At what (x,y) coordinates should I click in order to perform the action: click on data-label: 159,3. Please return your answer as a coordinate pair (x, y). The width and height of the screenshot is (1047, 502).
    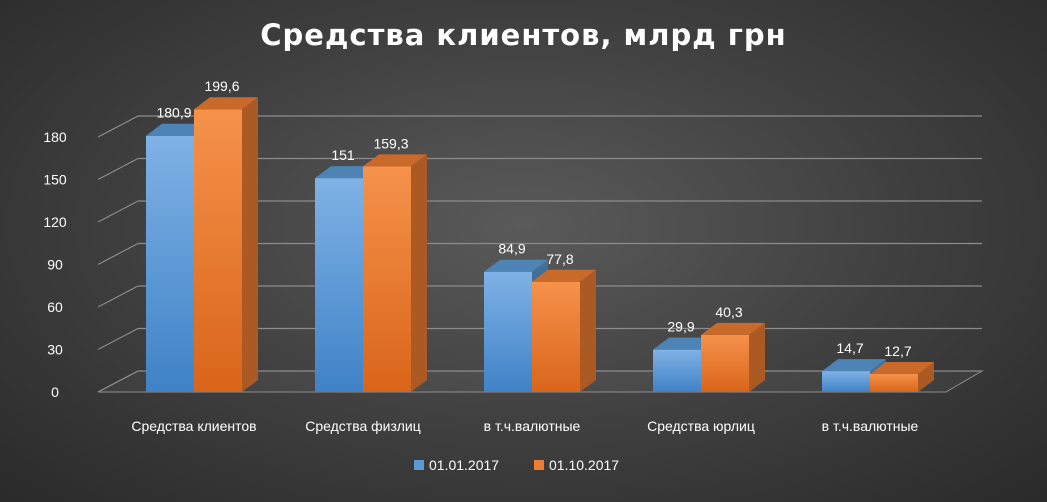
    Looking at the image, I should click on (390, 143).